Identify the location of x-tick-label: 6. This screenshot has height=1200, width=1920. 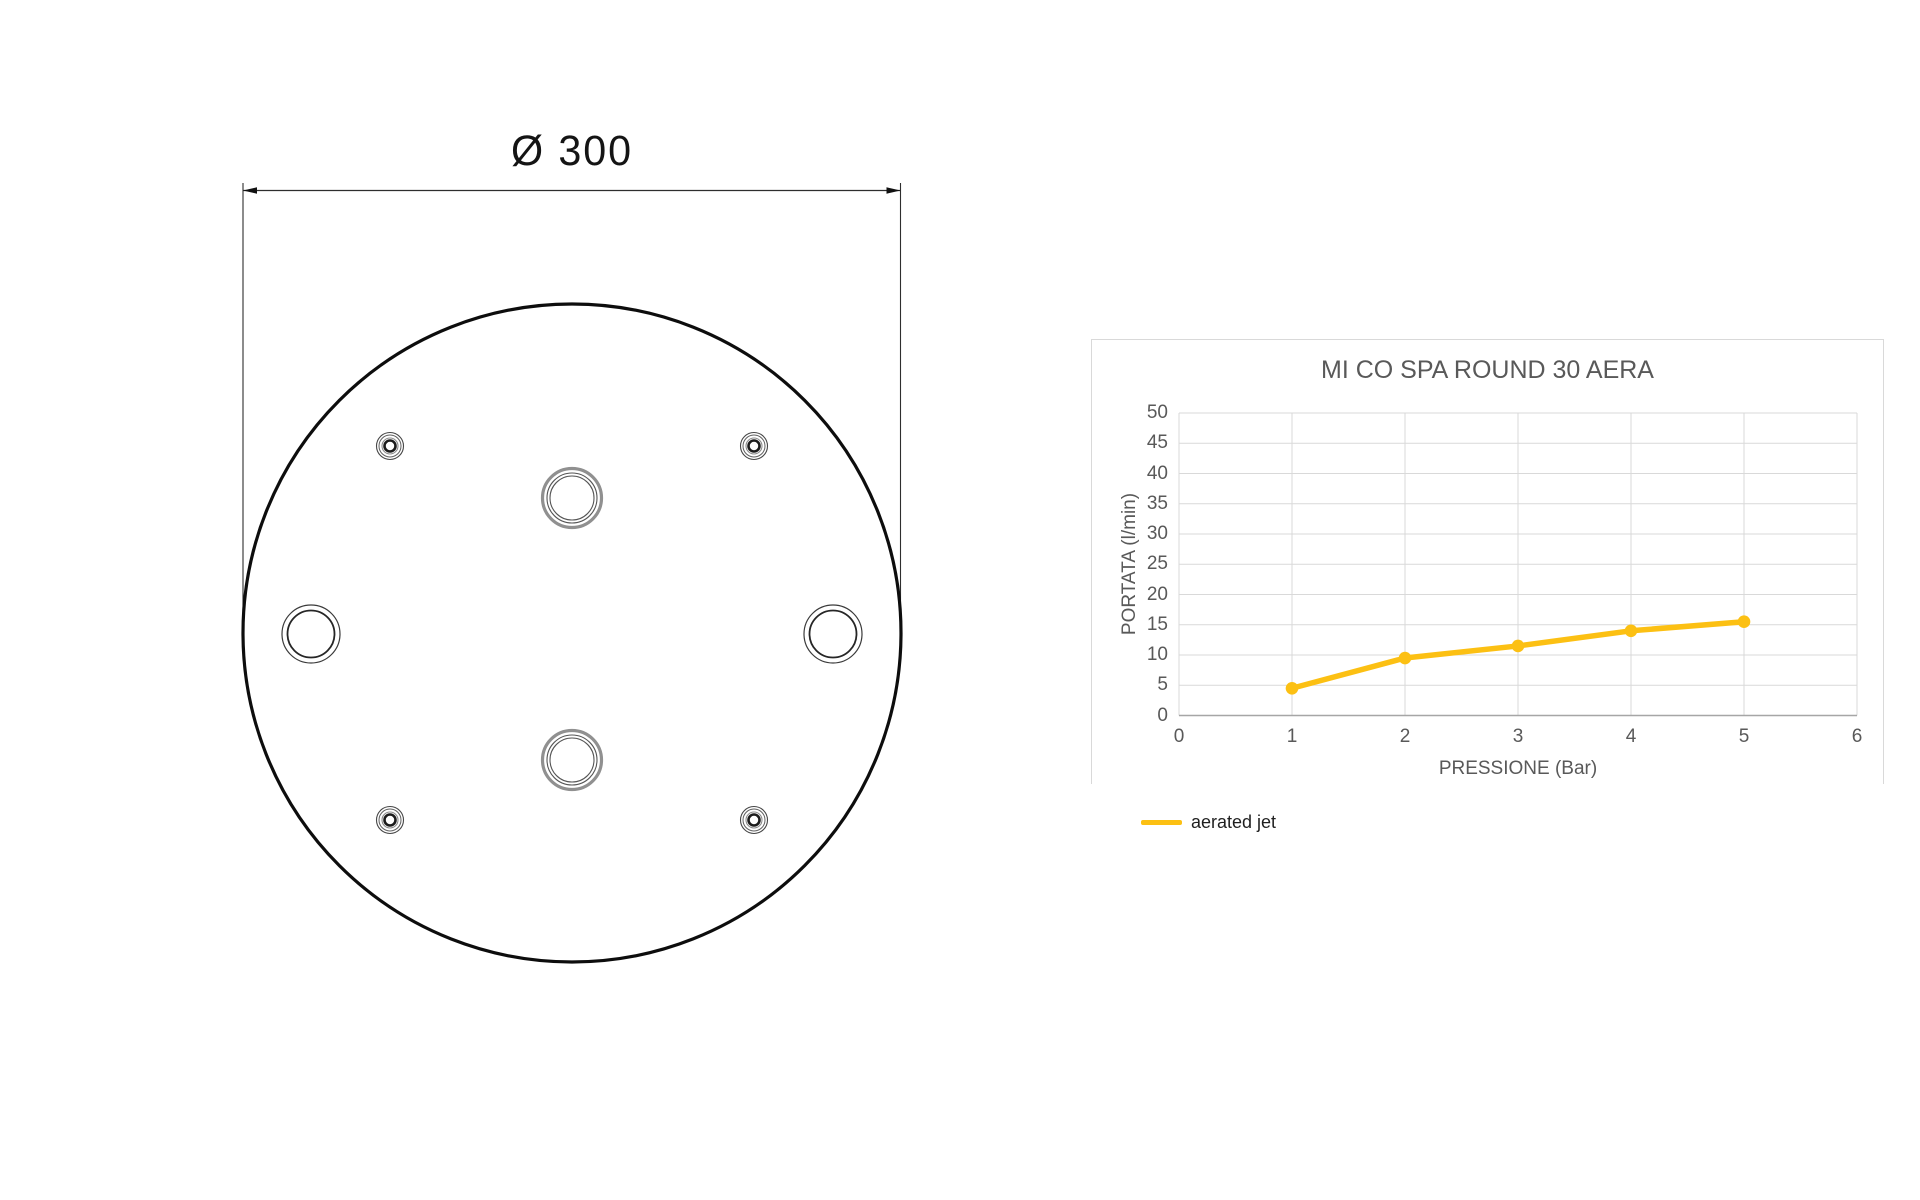
(1857, 736).